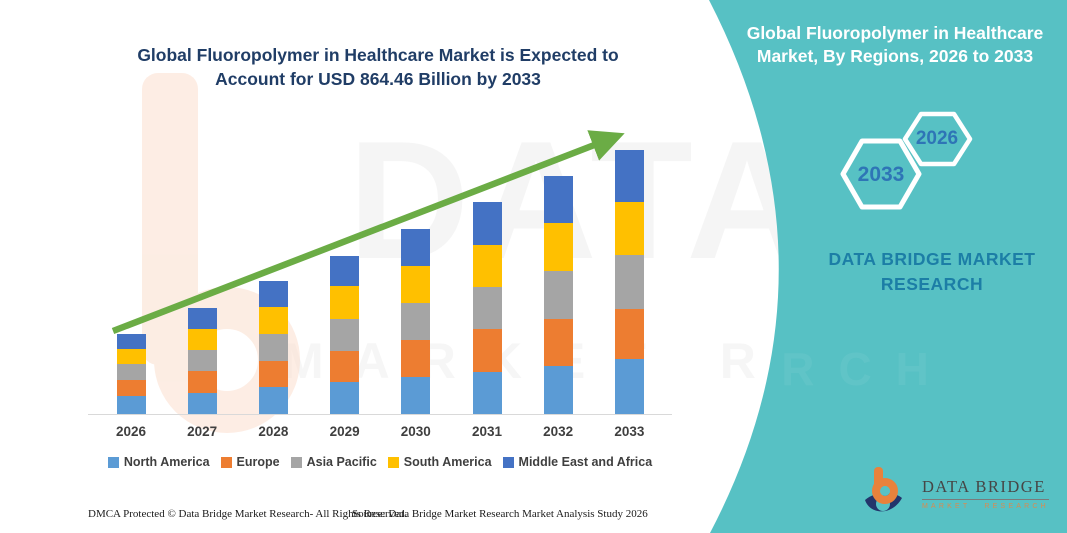  I want to click on watermark-teal-text: ARCH, so click(838, 369).